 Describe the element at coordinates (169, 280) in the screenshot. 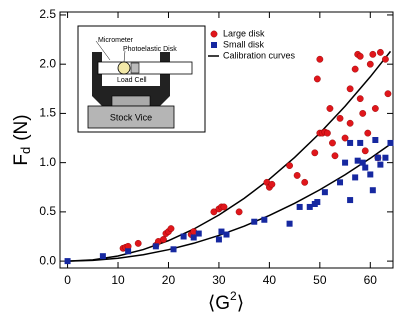

I see `x-tick-label: 20` at that location.